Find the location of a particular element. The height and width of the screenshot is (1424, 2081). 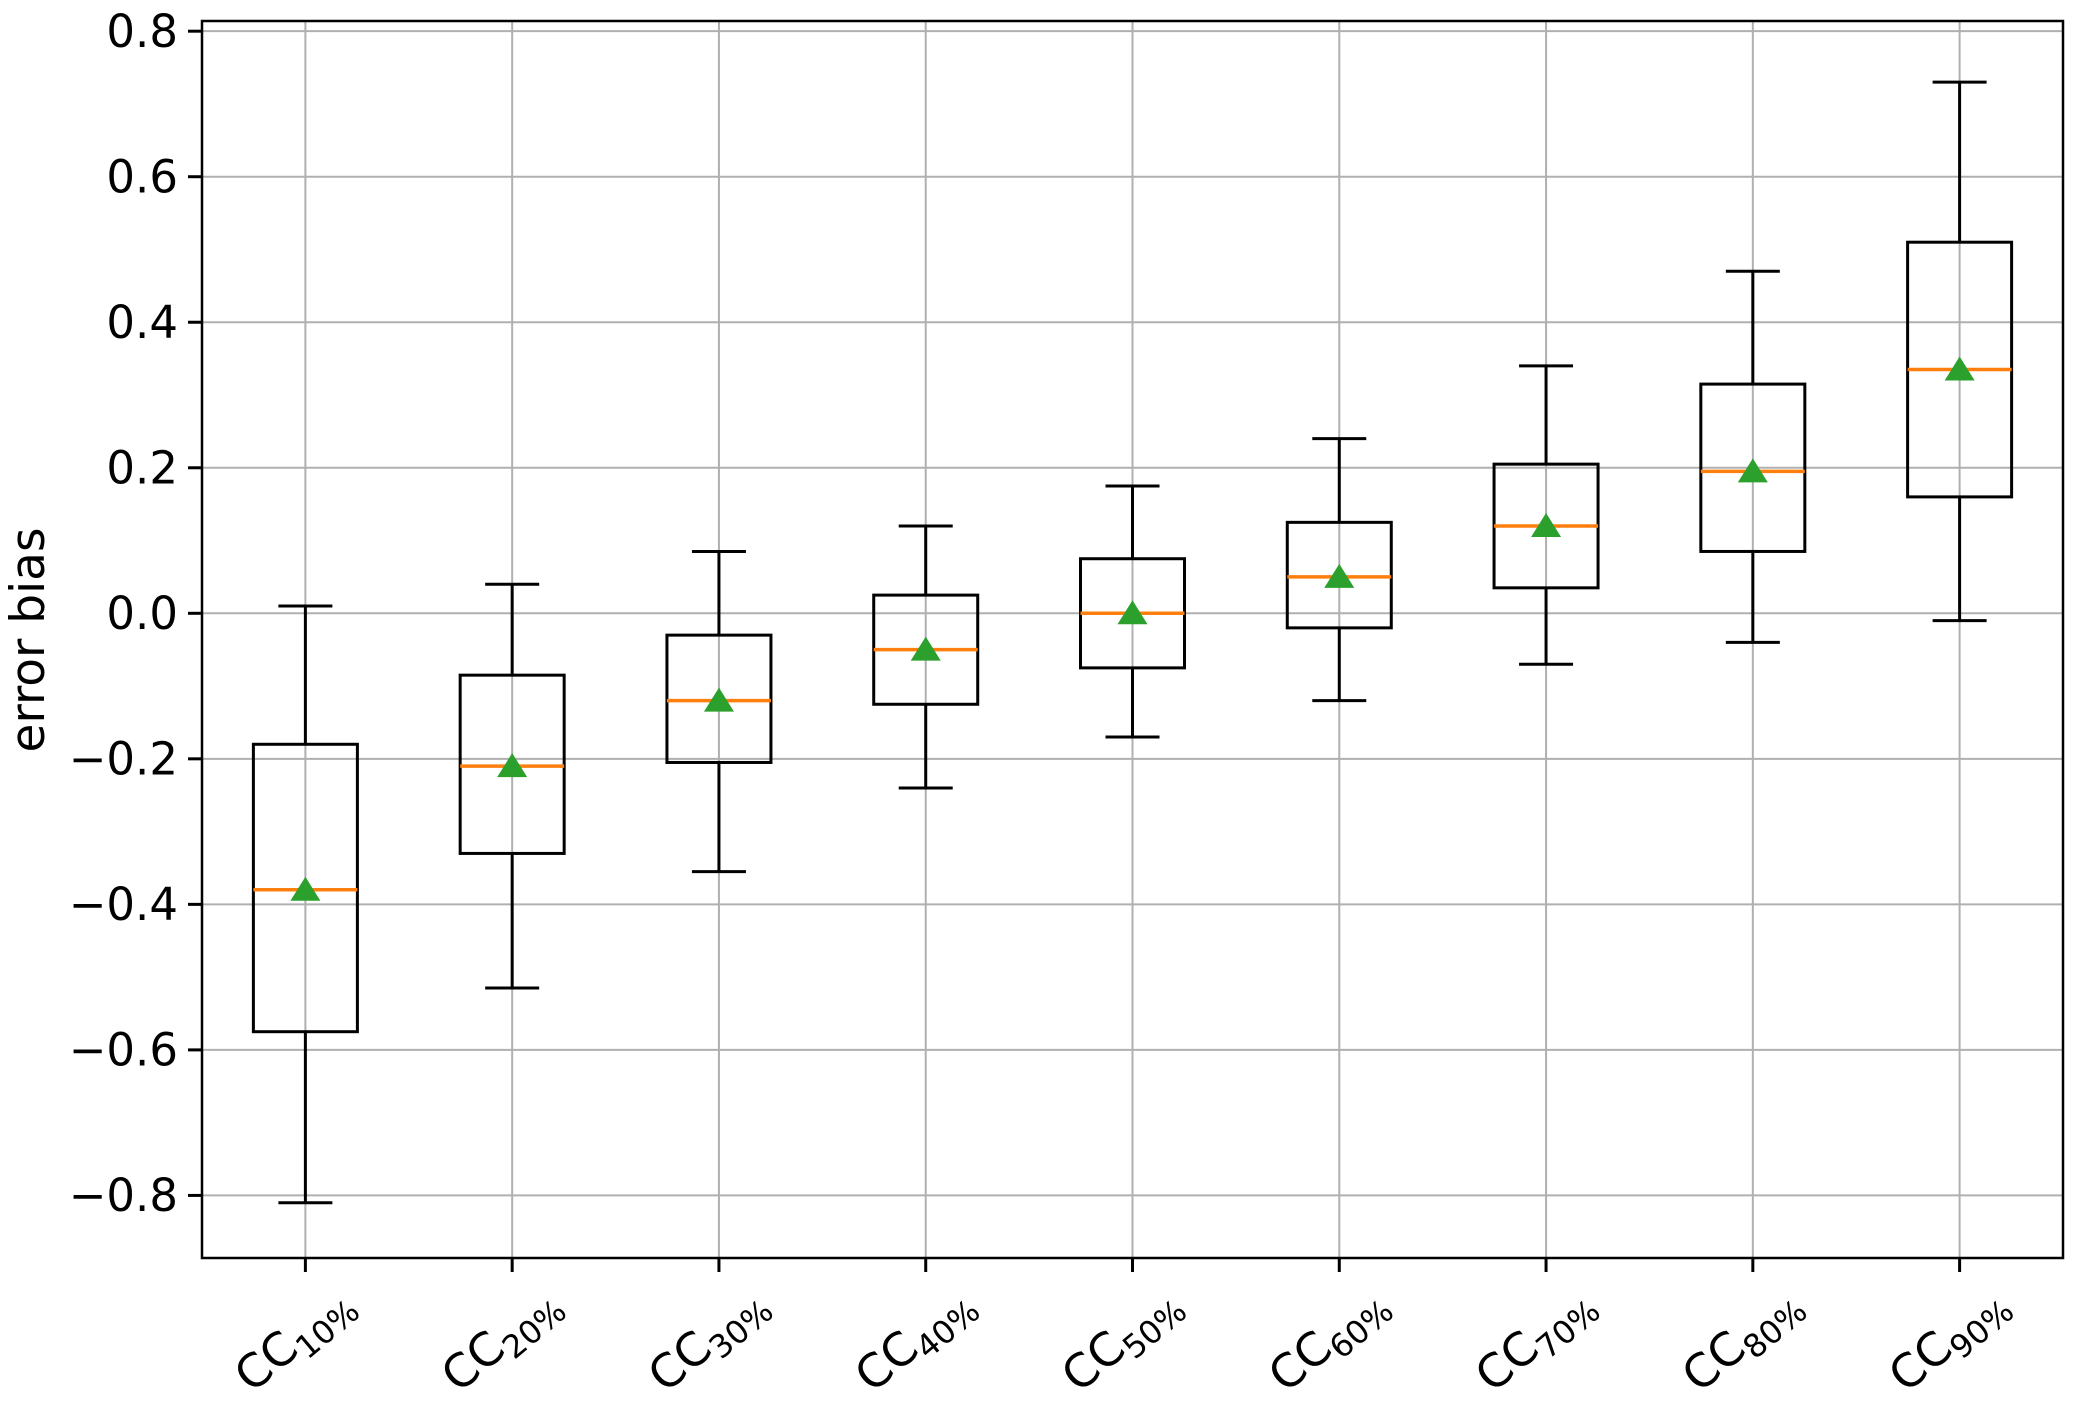

y-tick-label: −0.4 is located at coordinates (123, 904).